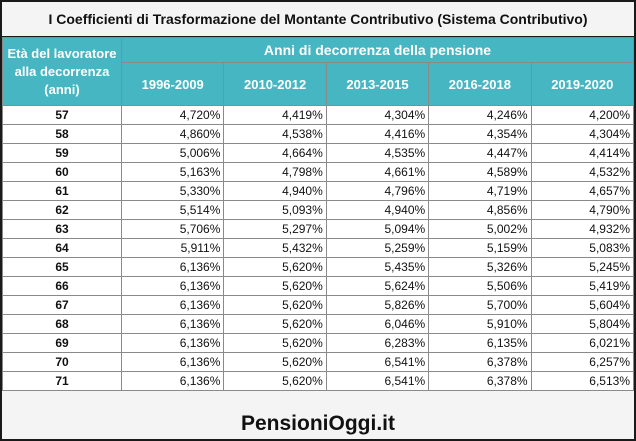 The height and width of the screenshot is (441, 636). I want to click on coefficient-cell: 5,326%, so click(480, 267).